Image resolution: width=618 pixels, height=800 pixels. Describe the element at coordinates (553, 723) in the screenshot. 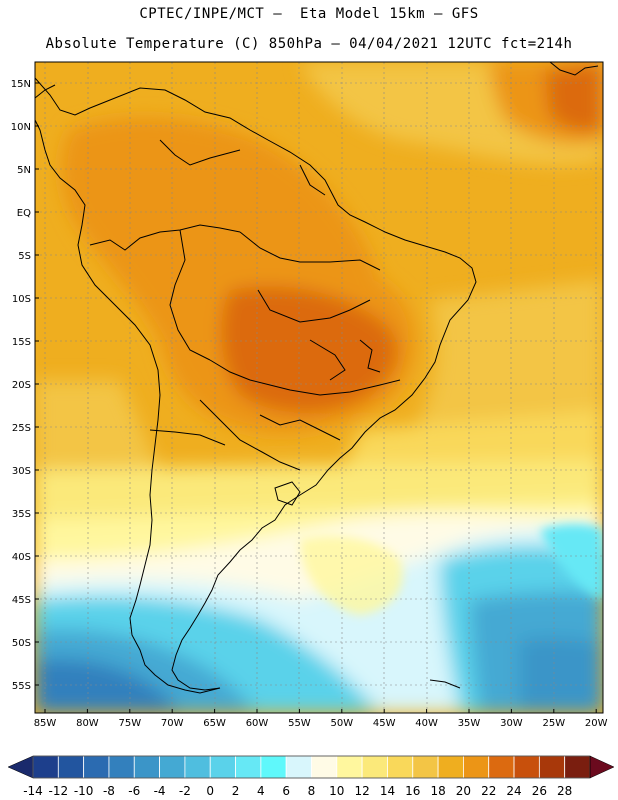

I see `lon-label: 25W` at that location.